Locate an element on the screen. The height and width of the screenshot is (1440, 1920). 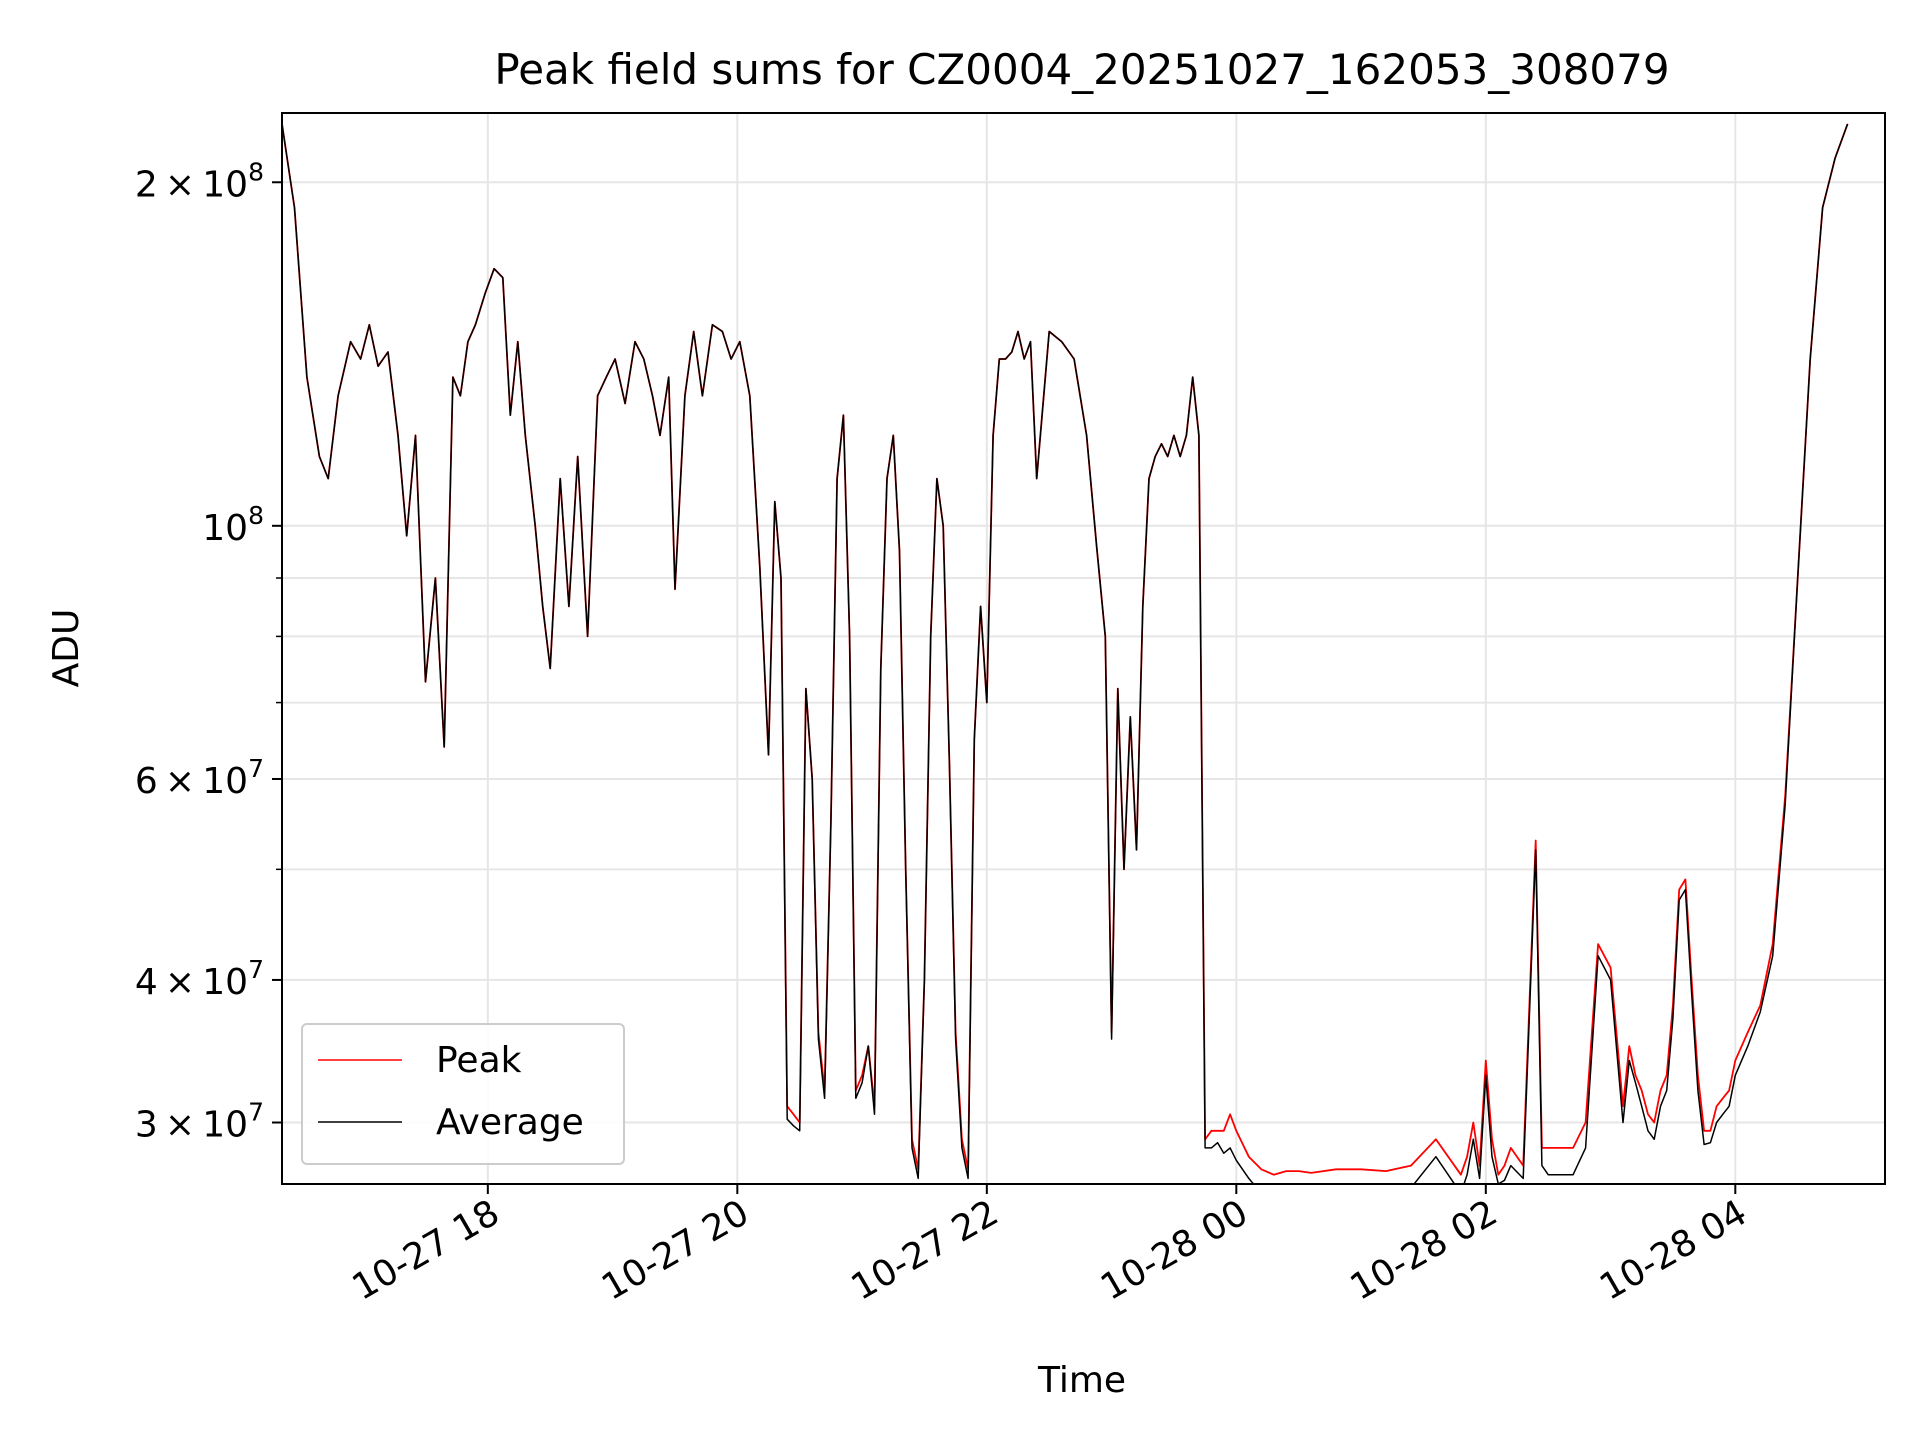
y-tick-label: 2 × 10⁸ is located at coordinates (199, 181).